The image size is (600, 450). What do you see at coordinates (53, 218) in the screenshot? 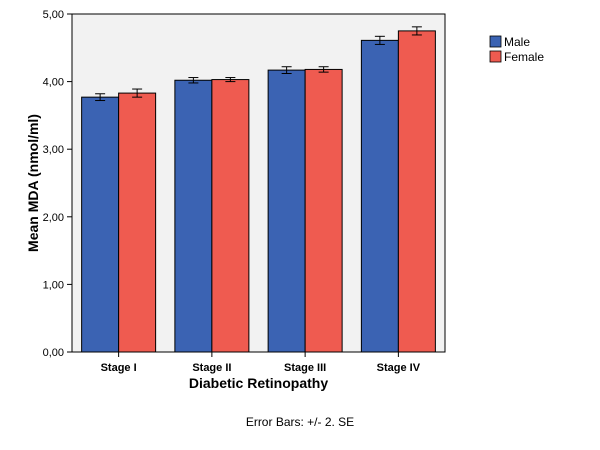
I see `y-tick-label: 2,00` at bounding box center [53, 218].